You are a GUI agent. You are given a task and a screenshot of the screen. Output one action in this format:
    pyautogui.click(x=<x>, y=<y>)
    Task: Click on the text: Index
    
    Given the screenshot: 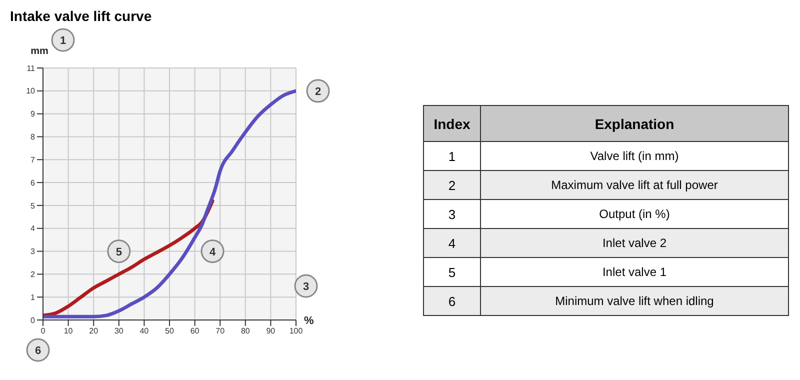 What is the action you would take?
    pyautogui.click(x=452, y=124)
    